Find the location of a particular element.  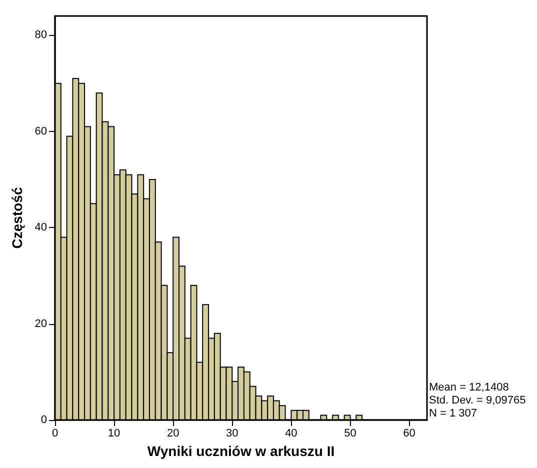

x-axis-title: Wyniki uczniów w arkuszu II is located at coordinates (241, 450).